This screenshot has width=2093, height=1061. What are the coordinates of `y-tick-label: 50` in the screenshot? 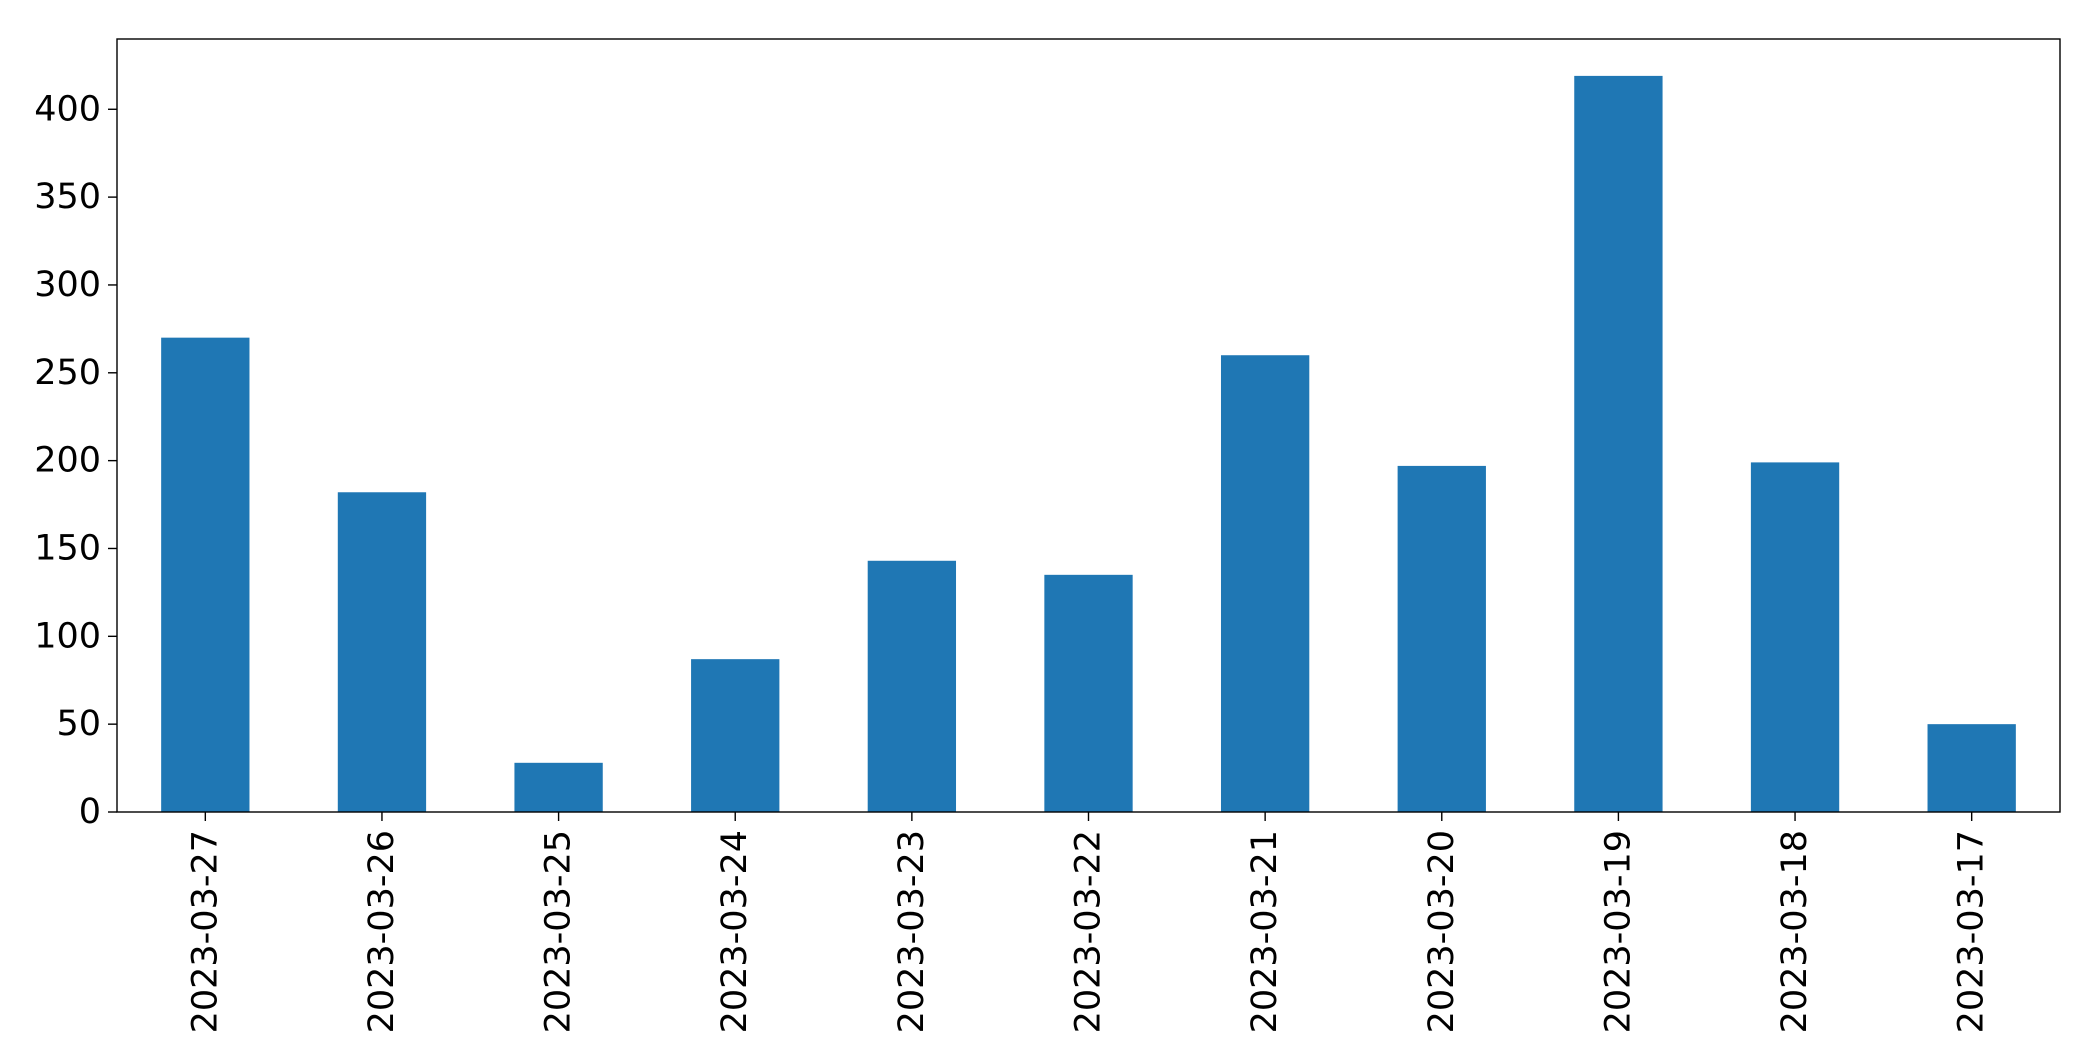 It's located at (78, 724).